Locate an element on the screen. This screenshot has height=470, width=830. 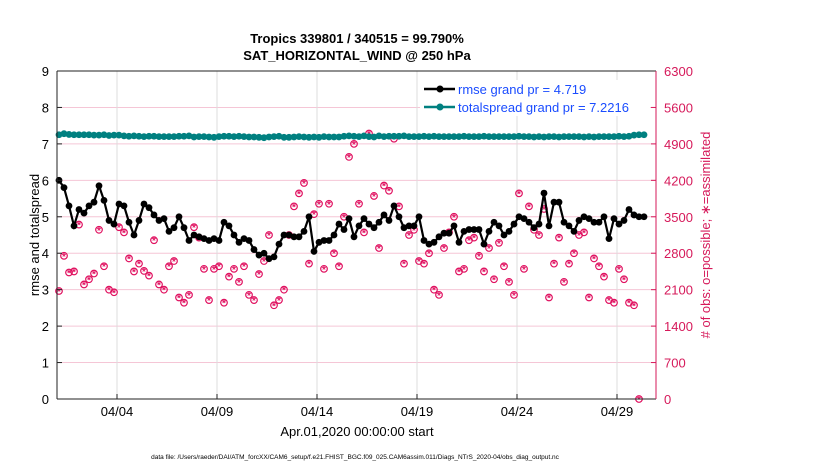
y-axis-label: rmse and totalspread is located at coordinates (34, 235).